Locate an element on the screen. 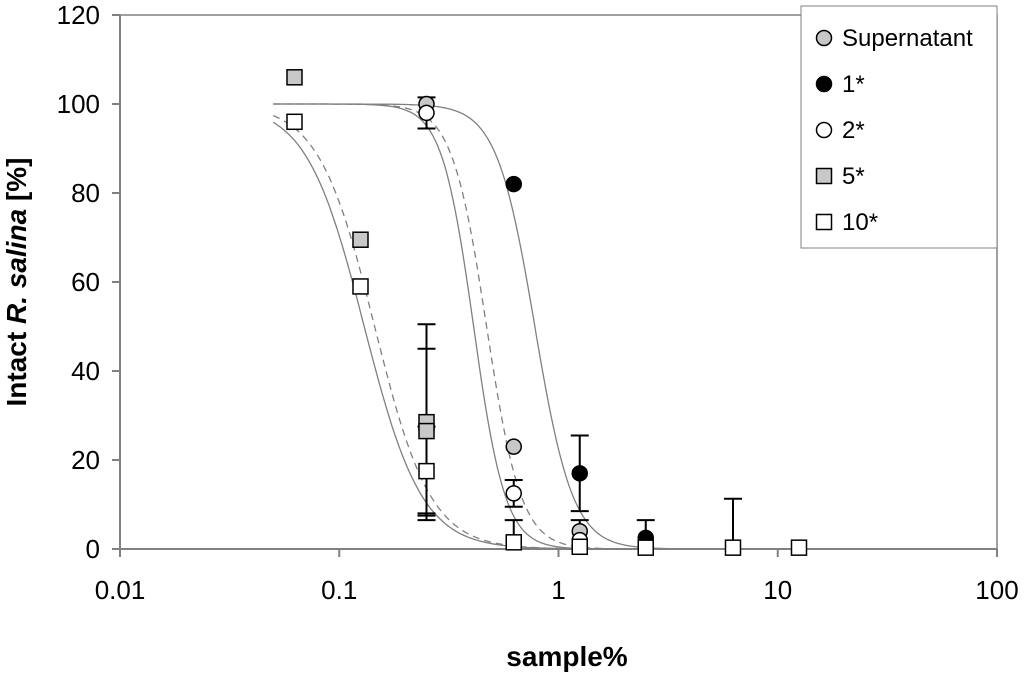 The image size is (1024, 677). y-tick-label: 20 is located at coordinates (85, 460).